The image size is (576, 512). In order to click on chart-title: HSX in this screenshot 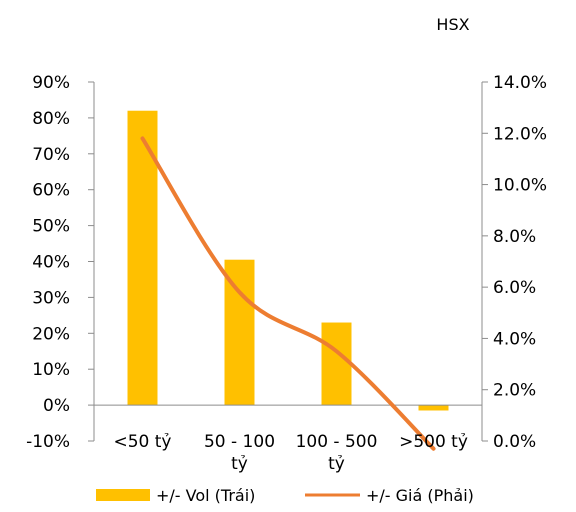, I will do `click(452, 24)`.